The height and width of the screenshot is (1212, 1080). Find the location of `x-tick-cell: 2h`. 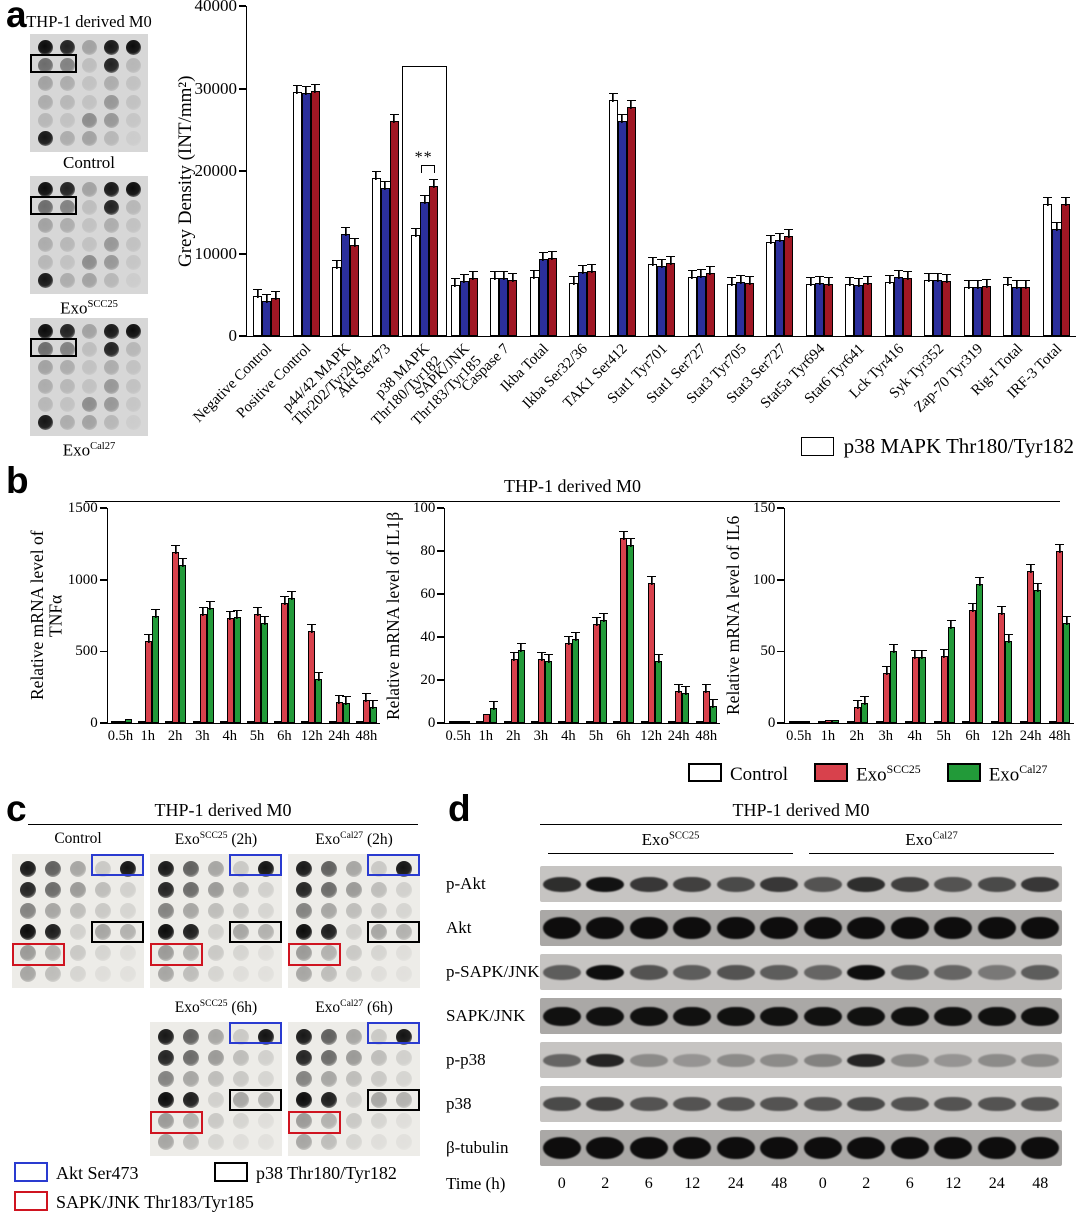

x-tick-cell: 2h is located at coordinates (174, 739).